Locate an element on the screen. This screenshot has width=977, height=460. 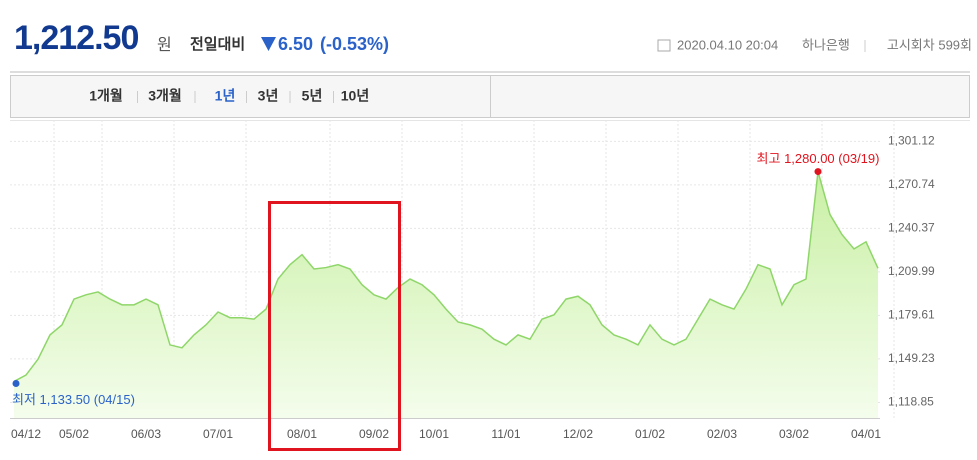
tab: 10년 is located at coordinates (355, 96).